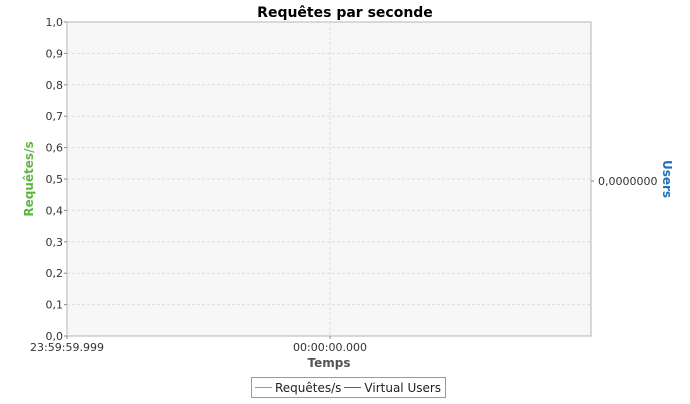 The width and height of the screenshot is (690, 404). What do you see at coordinates (198, 345) in the screenshot?
I see `x-axis-ticks: 23:59:59.999 00:00:00.000` at bounding box center [198, 345].